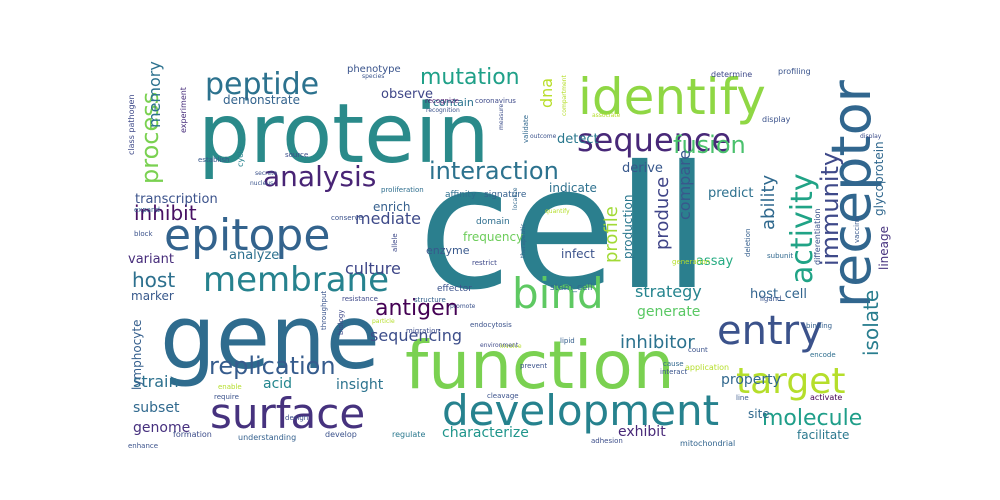 This screenshot has height=500, width=1000. What do you see at coordinates (484, 263) in the screenshot?
I see `word-restrict: restrict` at bounding box center [484, 263].